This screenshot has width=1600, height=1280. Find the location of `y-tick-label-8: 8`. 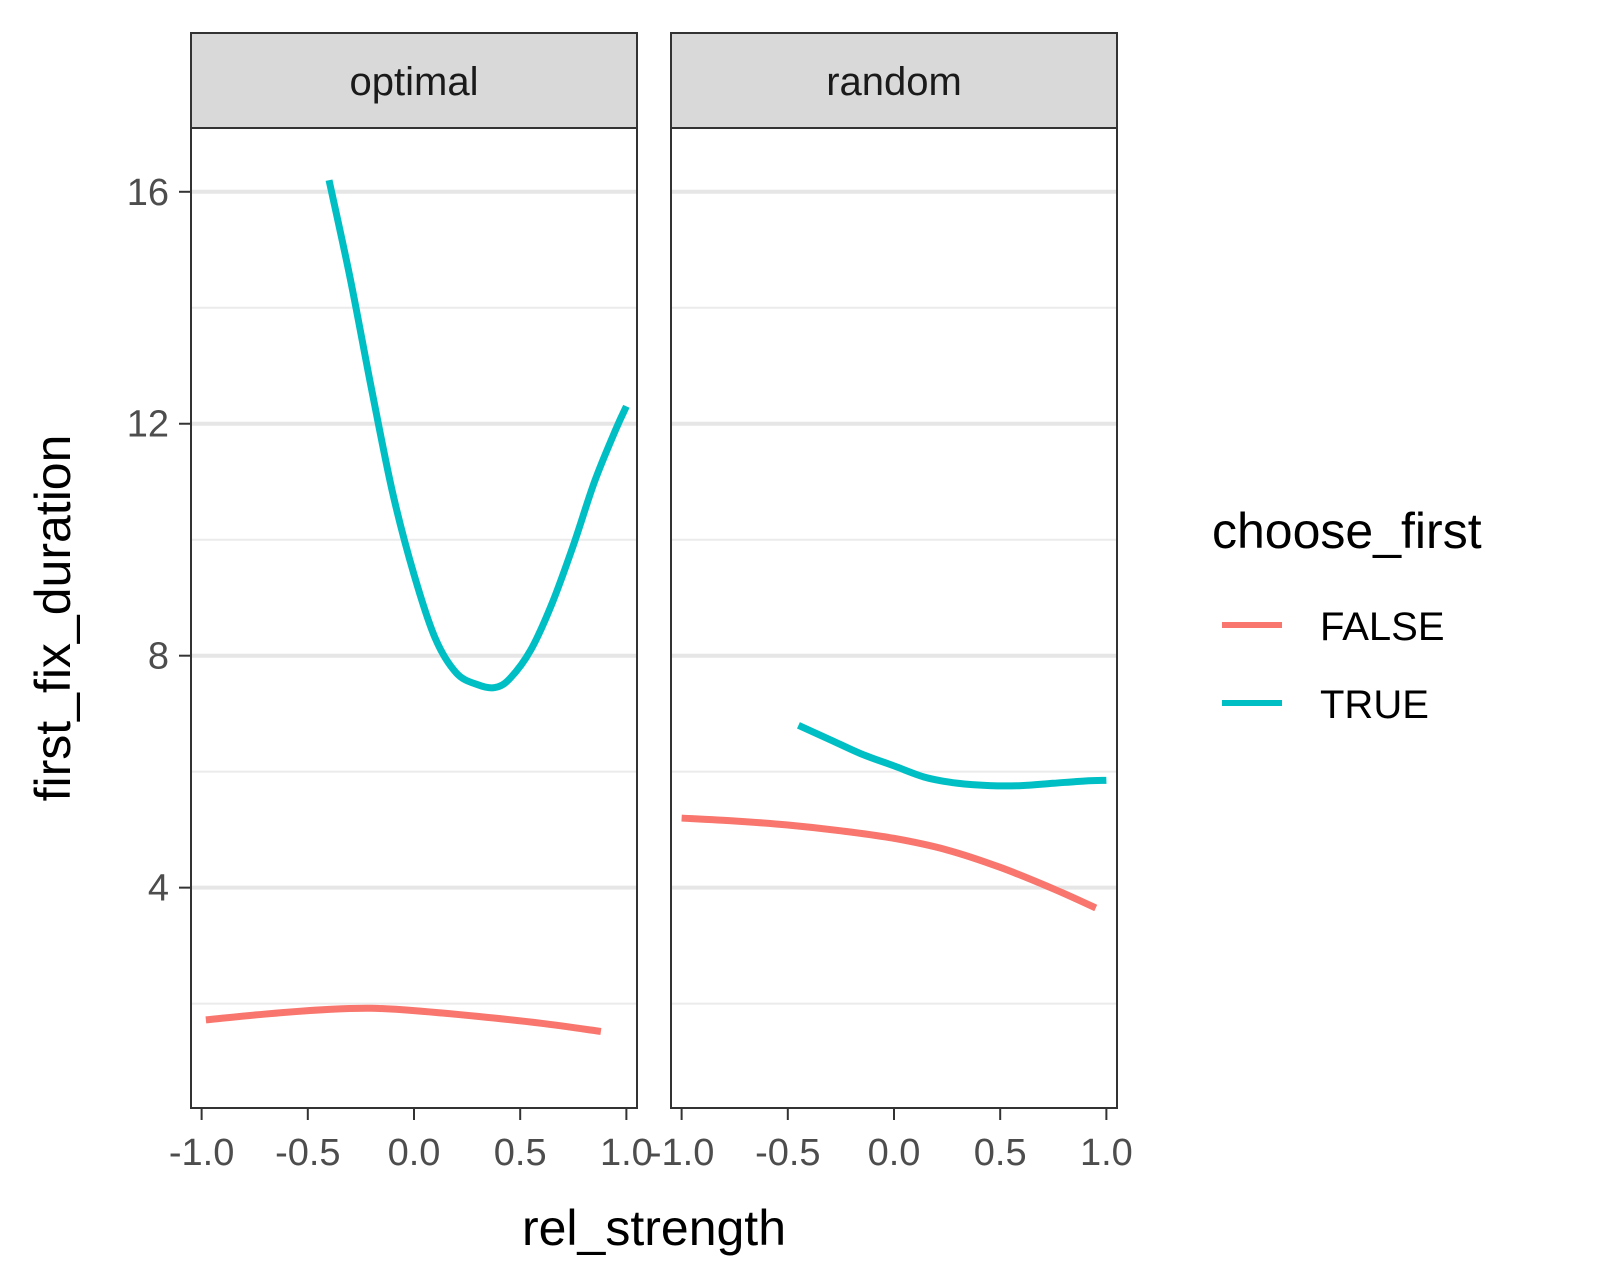

y-tick-label-8: 8 is located at coordinates (158, 657).